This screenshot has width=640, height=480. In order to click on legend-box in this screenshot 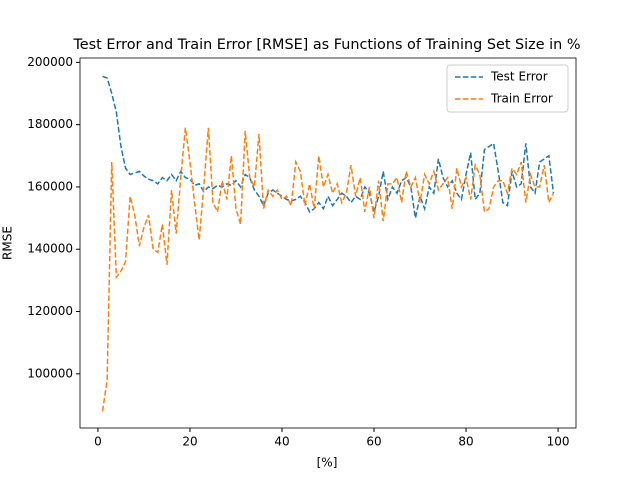, I will do `click(507, 88)`.